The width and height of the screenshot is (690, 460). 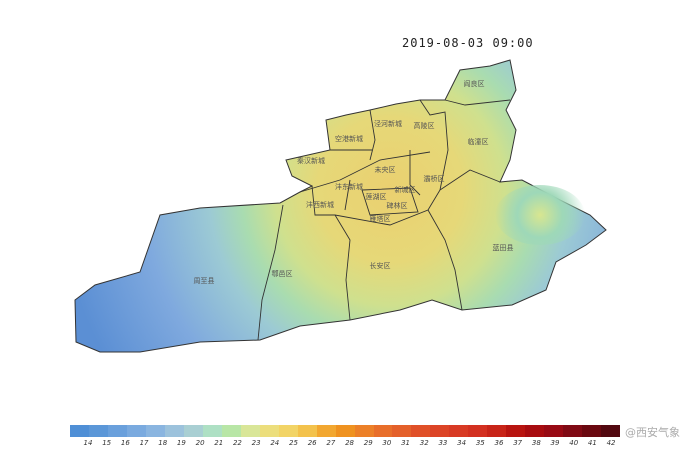 What do you see at coordinates (144, 443) in the screenshot?
I see `legend-tick-label: 17` at bounding box center [144, 443].